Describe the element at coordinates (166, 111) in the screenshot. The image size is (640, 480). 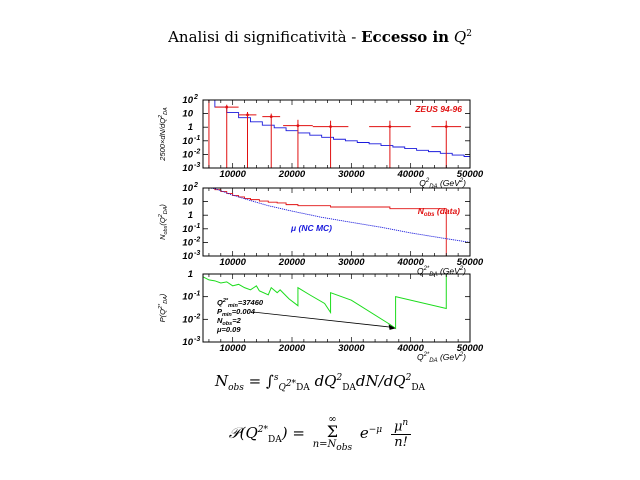
I see `y-axis-label-part: DA` at that location.